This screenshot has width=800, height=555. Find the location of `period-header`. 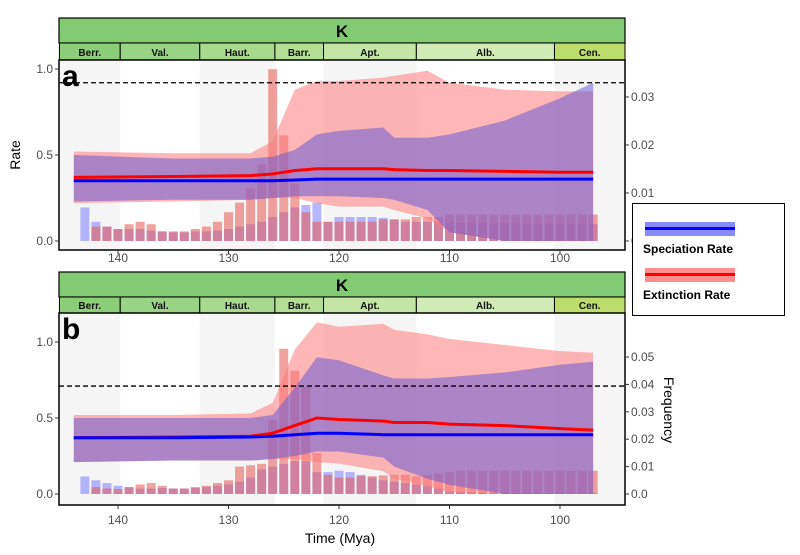

period-header is located at coordinates (342, 30).